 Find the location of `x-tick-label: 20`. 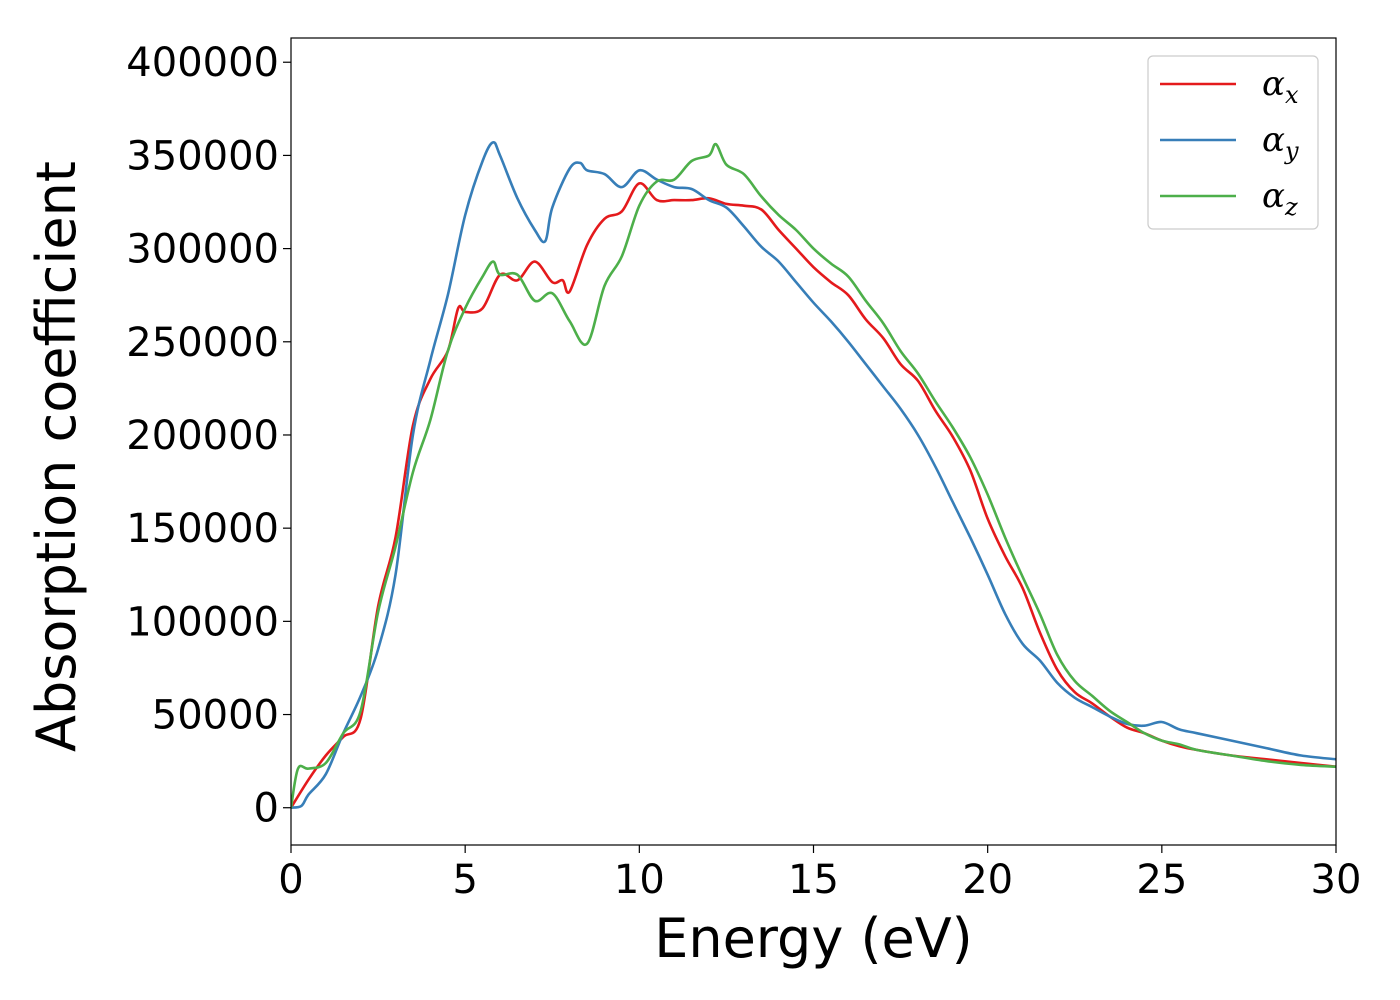

x-tick-label: 20 is located at coordinates (987, 880).